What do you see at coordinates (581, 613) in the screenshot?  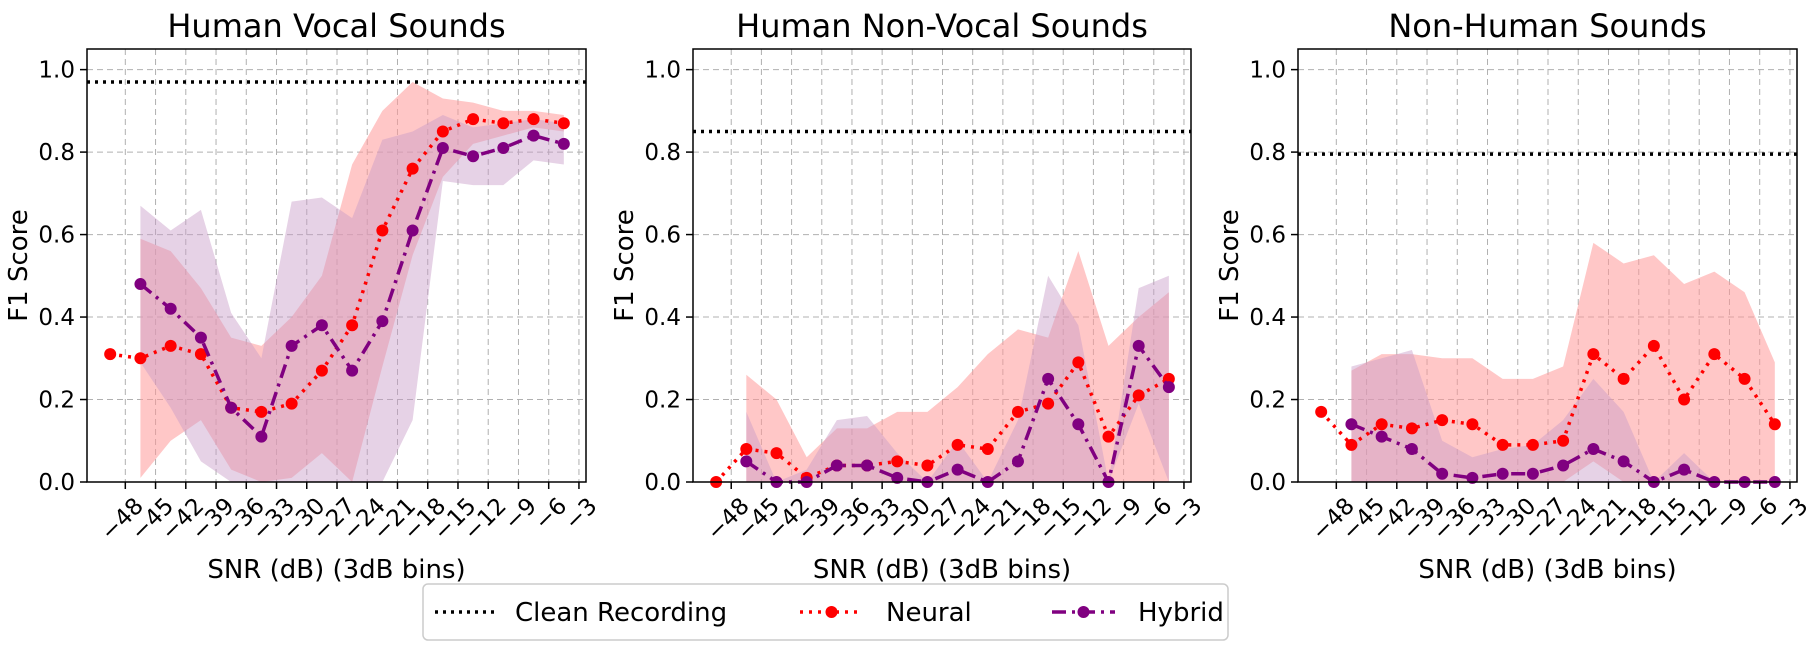 I see `legend-item-clean-recording: Clean Recording` at bounding box center [581, 613].